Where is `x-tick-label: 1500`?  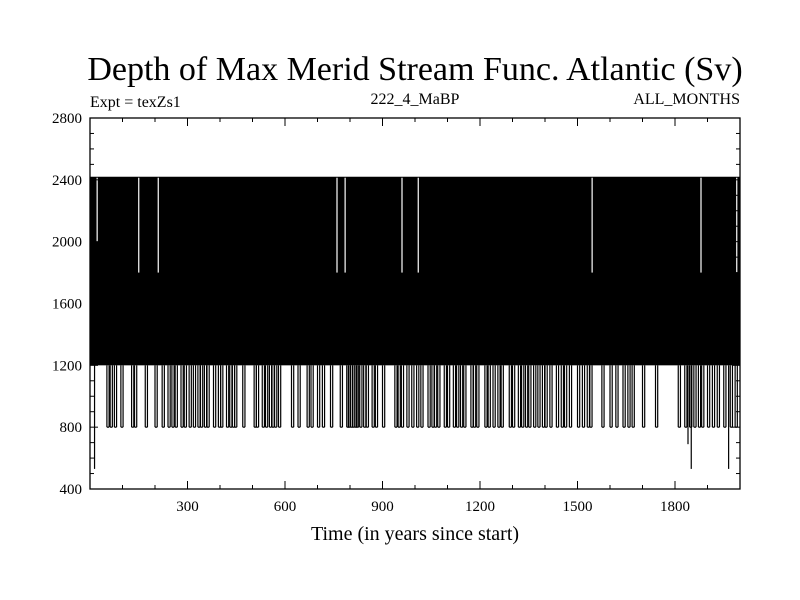
x-tick-label: 1500 is located at coordinates (578, 507).